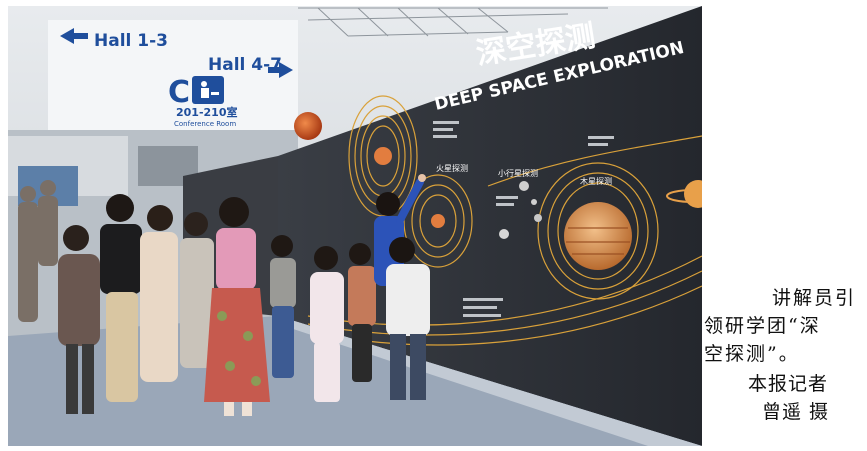  Describe the element at coordinates (762, 326) in the screenshot. I see `caption-line-2: 领研学团“深` at that location.